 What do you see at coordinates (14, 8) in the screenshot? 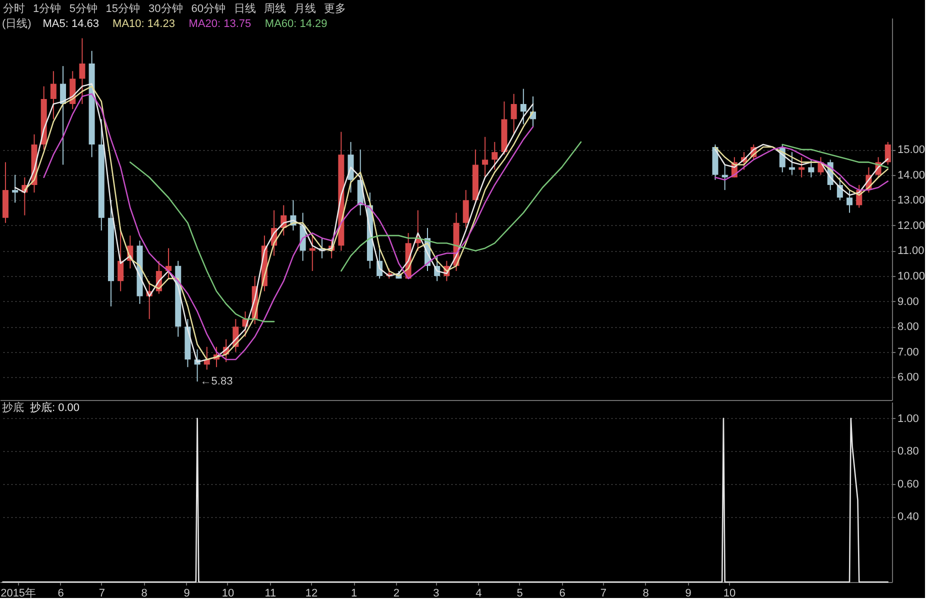
I see `text: 分时` at bounding box center [14, 8].